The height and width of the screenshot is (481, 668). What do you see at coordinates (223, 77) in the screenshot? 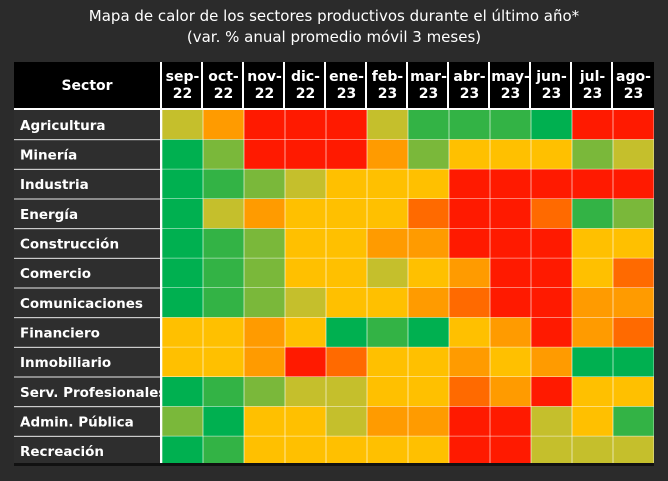
I see `column-header-line: oct-` at bounding box center [223, 77].